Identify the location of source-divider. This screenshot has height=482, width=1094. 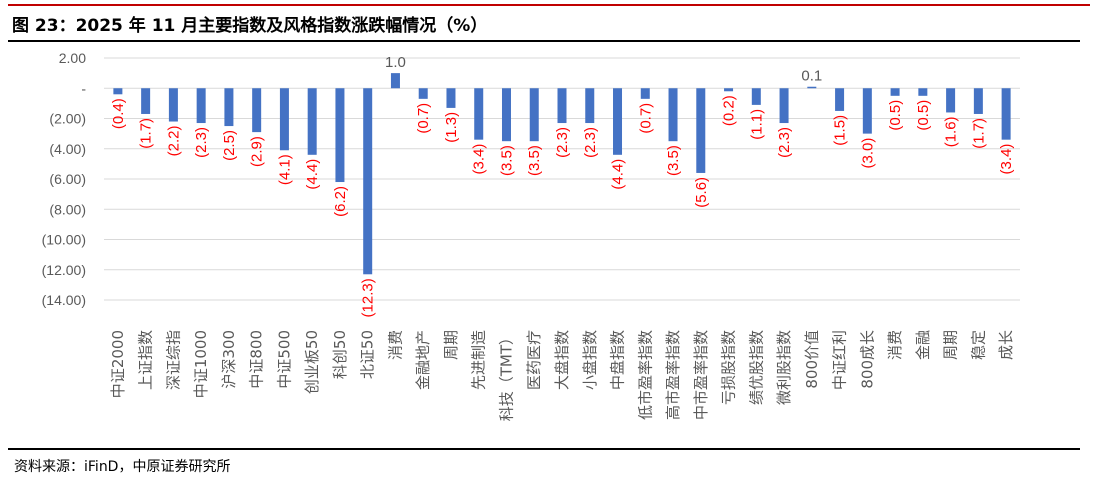
(544, 449).